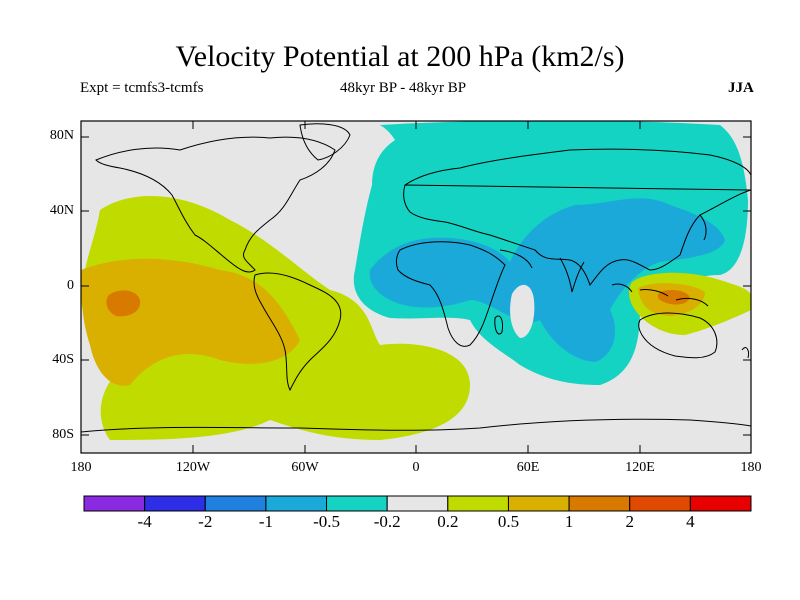 The width and height of the screenshot is (800, 600). What do you see at coordinates (403, 88) in the screenshot?
I see `period-label: 48kyr BP - 48kyr BP` at bounding box center [403, 88].